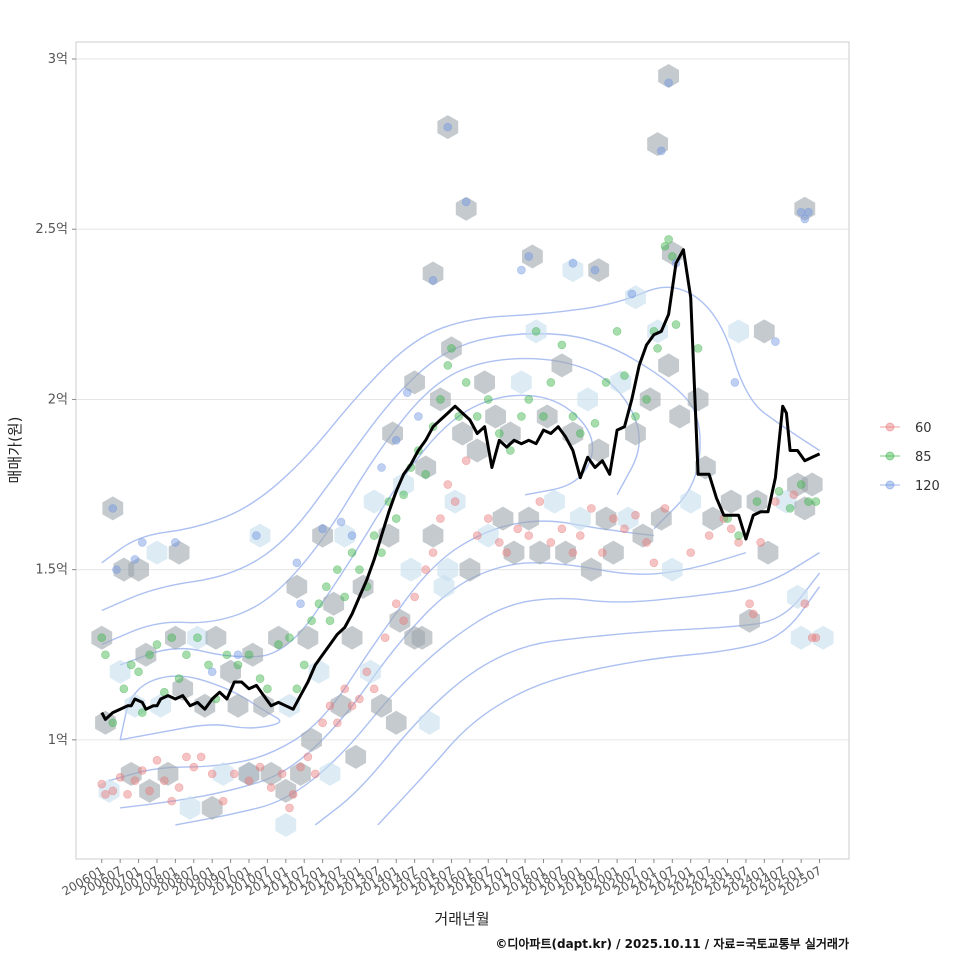  Describe the element at coordinates (51, 570) in the screenshot. I see `y-tick-label: 1.5억` at that location.